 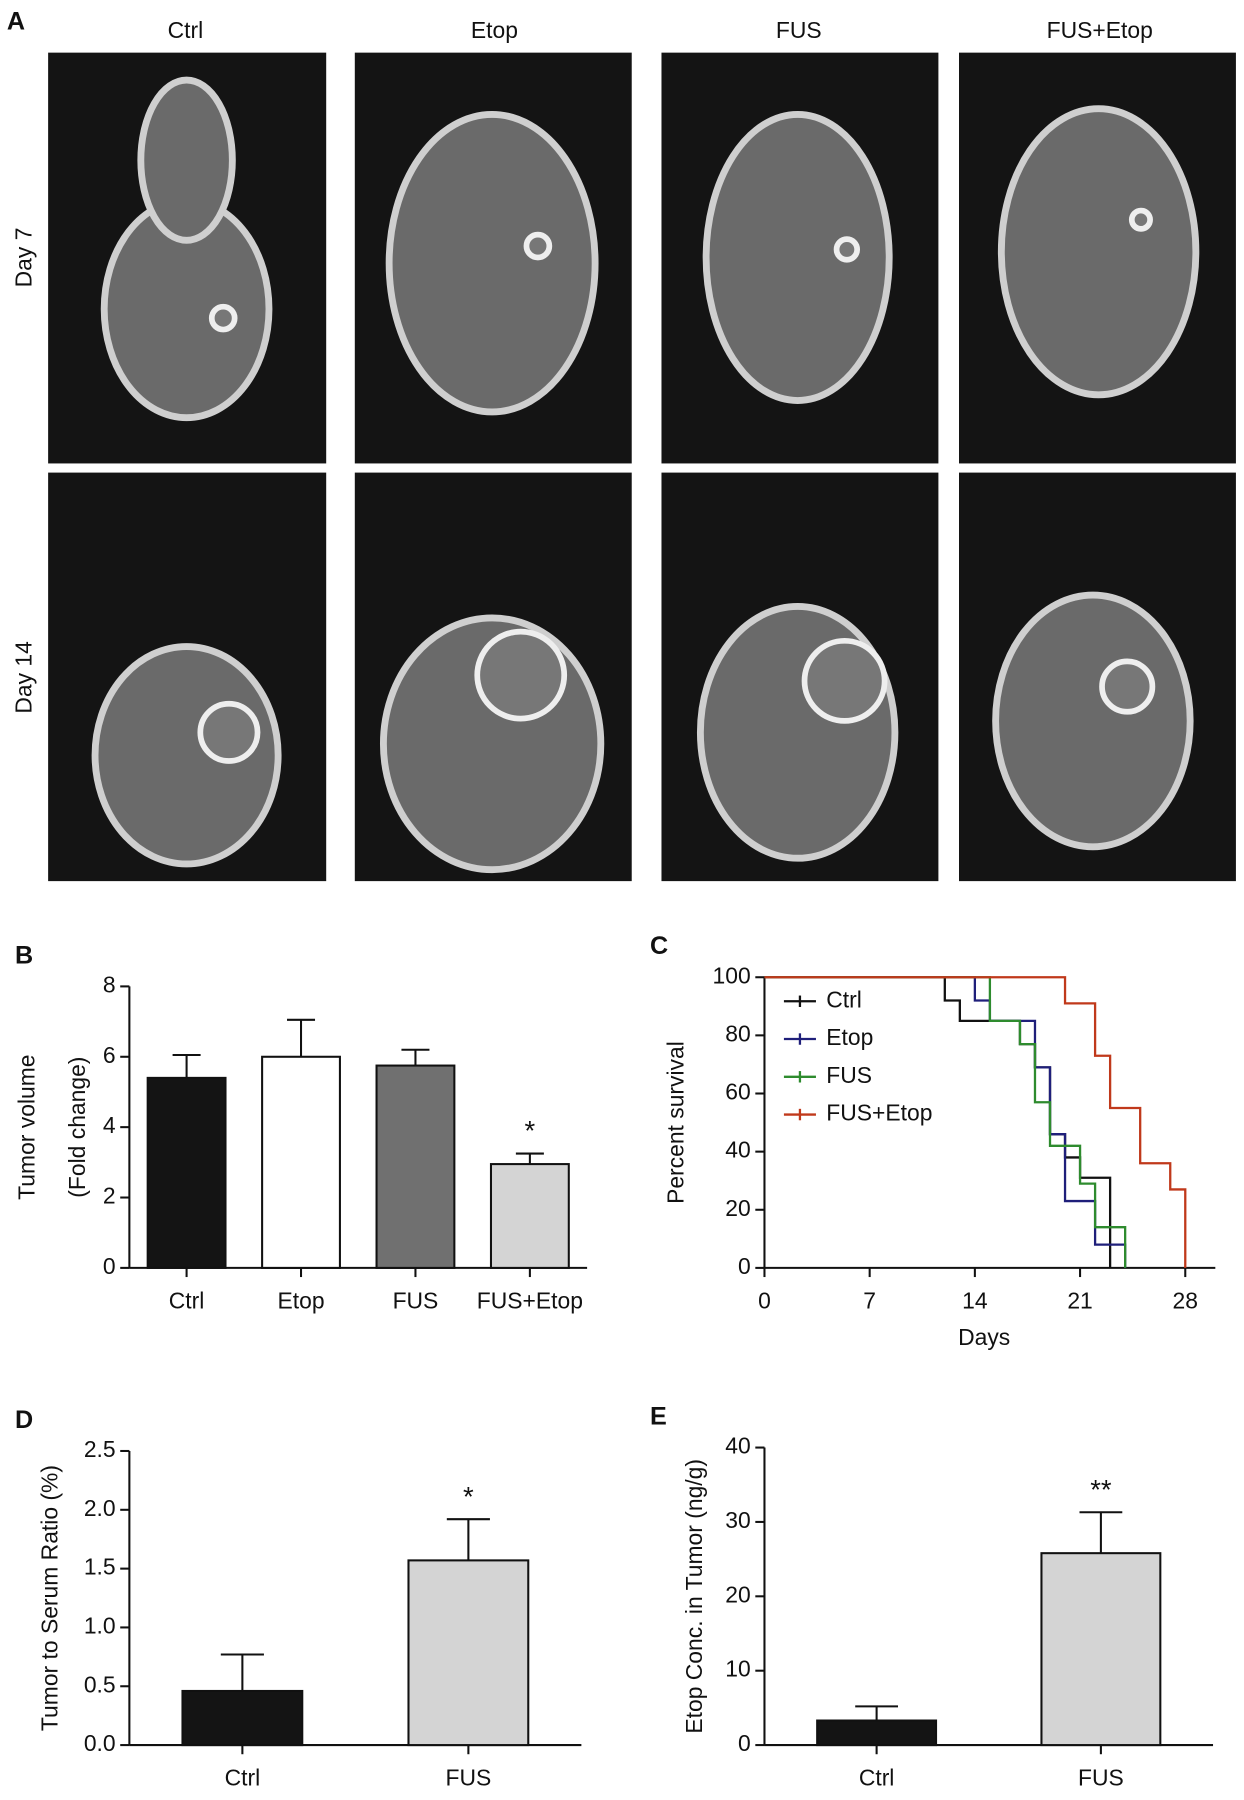 What do you see at coordinates (77, 1127) in the screenshot?
I see `y-axis-title: (Fold change)` at bounding box center [77, 1127].